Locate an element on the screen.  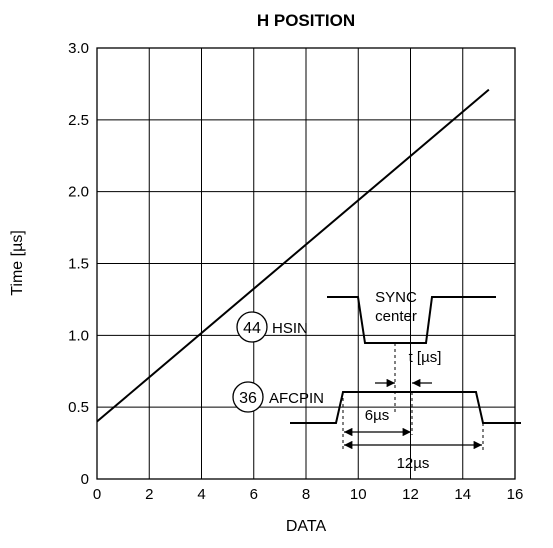
x-axis-tick-labels: 0 2 4 6 8 10 12 14 16 is located at coordinates (308, 494).